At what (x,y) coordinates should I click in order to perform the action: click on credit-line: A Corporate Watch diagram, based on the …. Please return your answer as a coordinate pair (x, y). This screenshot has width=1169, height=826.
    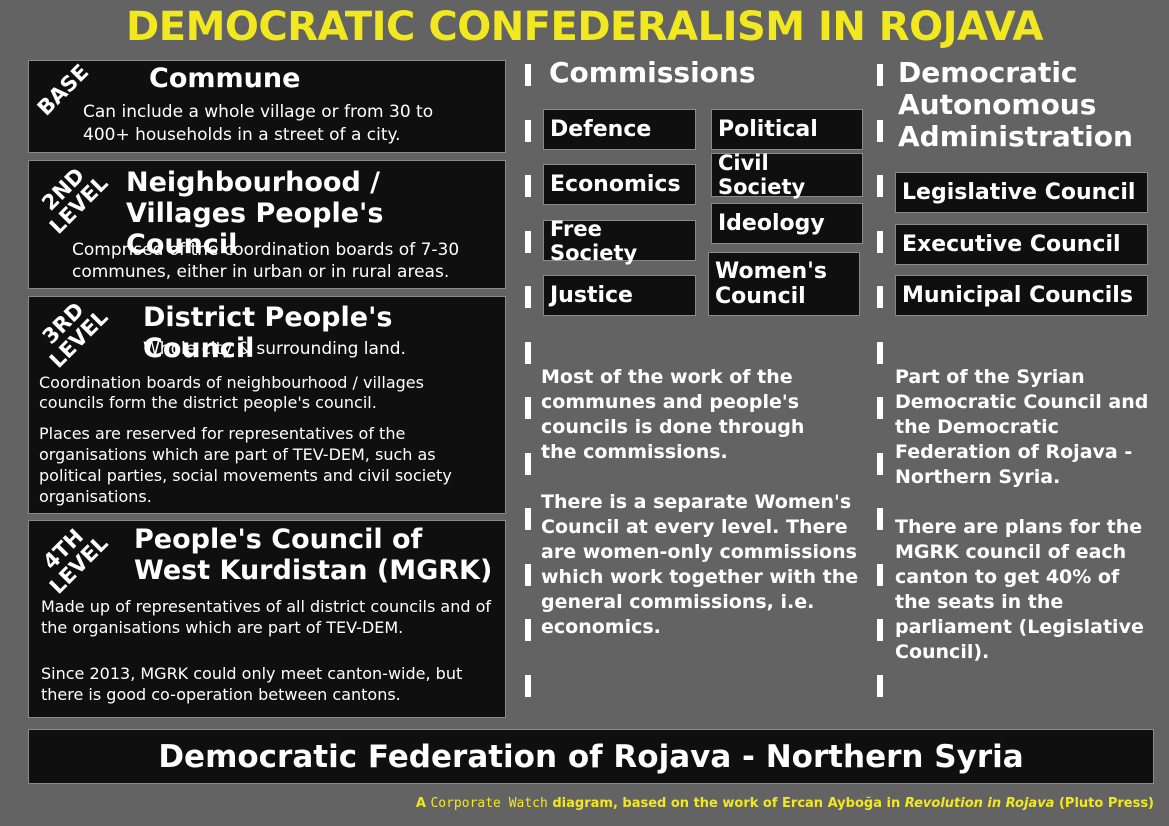
    Looking at the image, I should click on (785, 803).